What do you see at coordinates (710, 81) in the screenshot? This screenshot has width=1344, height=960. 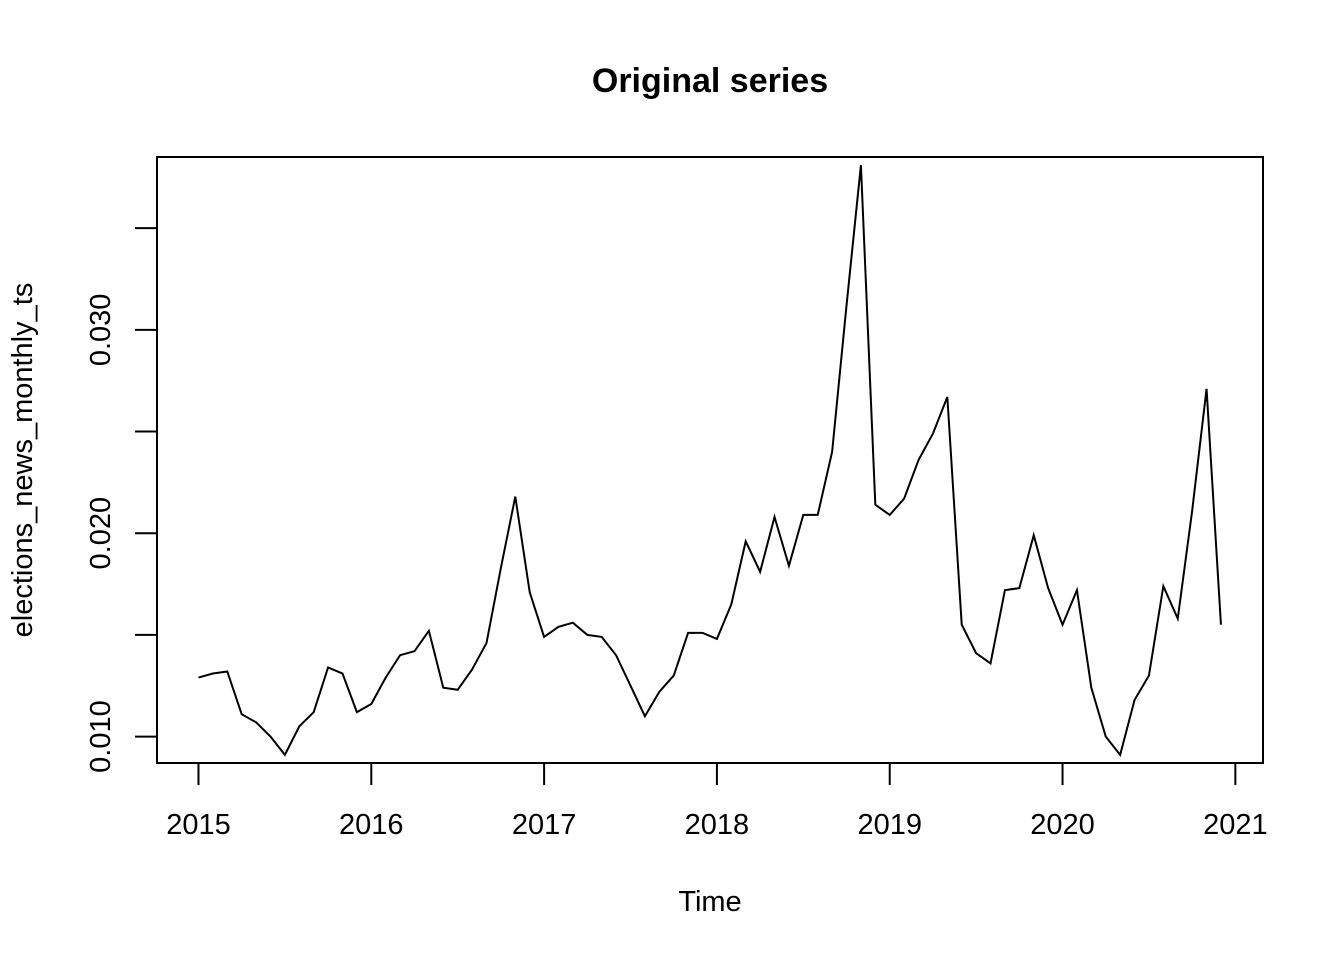 I see `chart-title: Original series` at bounding box center [710, 81].